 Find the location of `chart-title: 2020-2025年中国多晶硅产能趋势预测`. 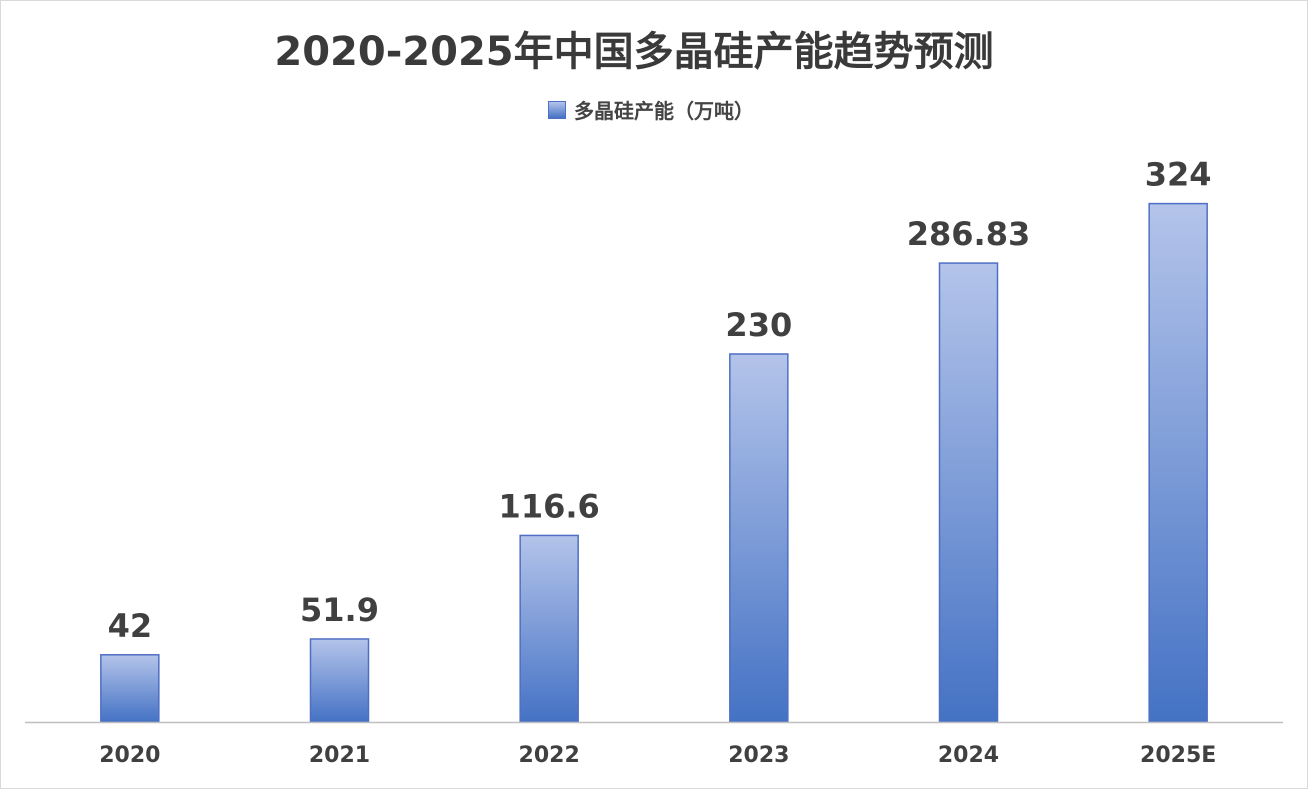

chart-title: 2020-2025年中国多晶硅产能趋势预测 is located at coordinates (634, 52).